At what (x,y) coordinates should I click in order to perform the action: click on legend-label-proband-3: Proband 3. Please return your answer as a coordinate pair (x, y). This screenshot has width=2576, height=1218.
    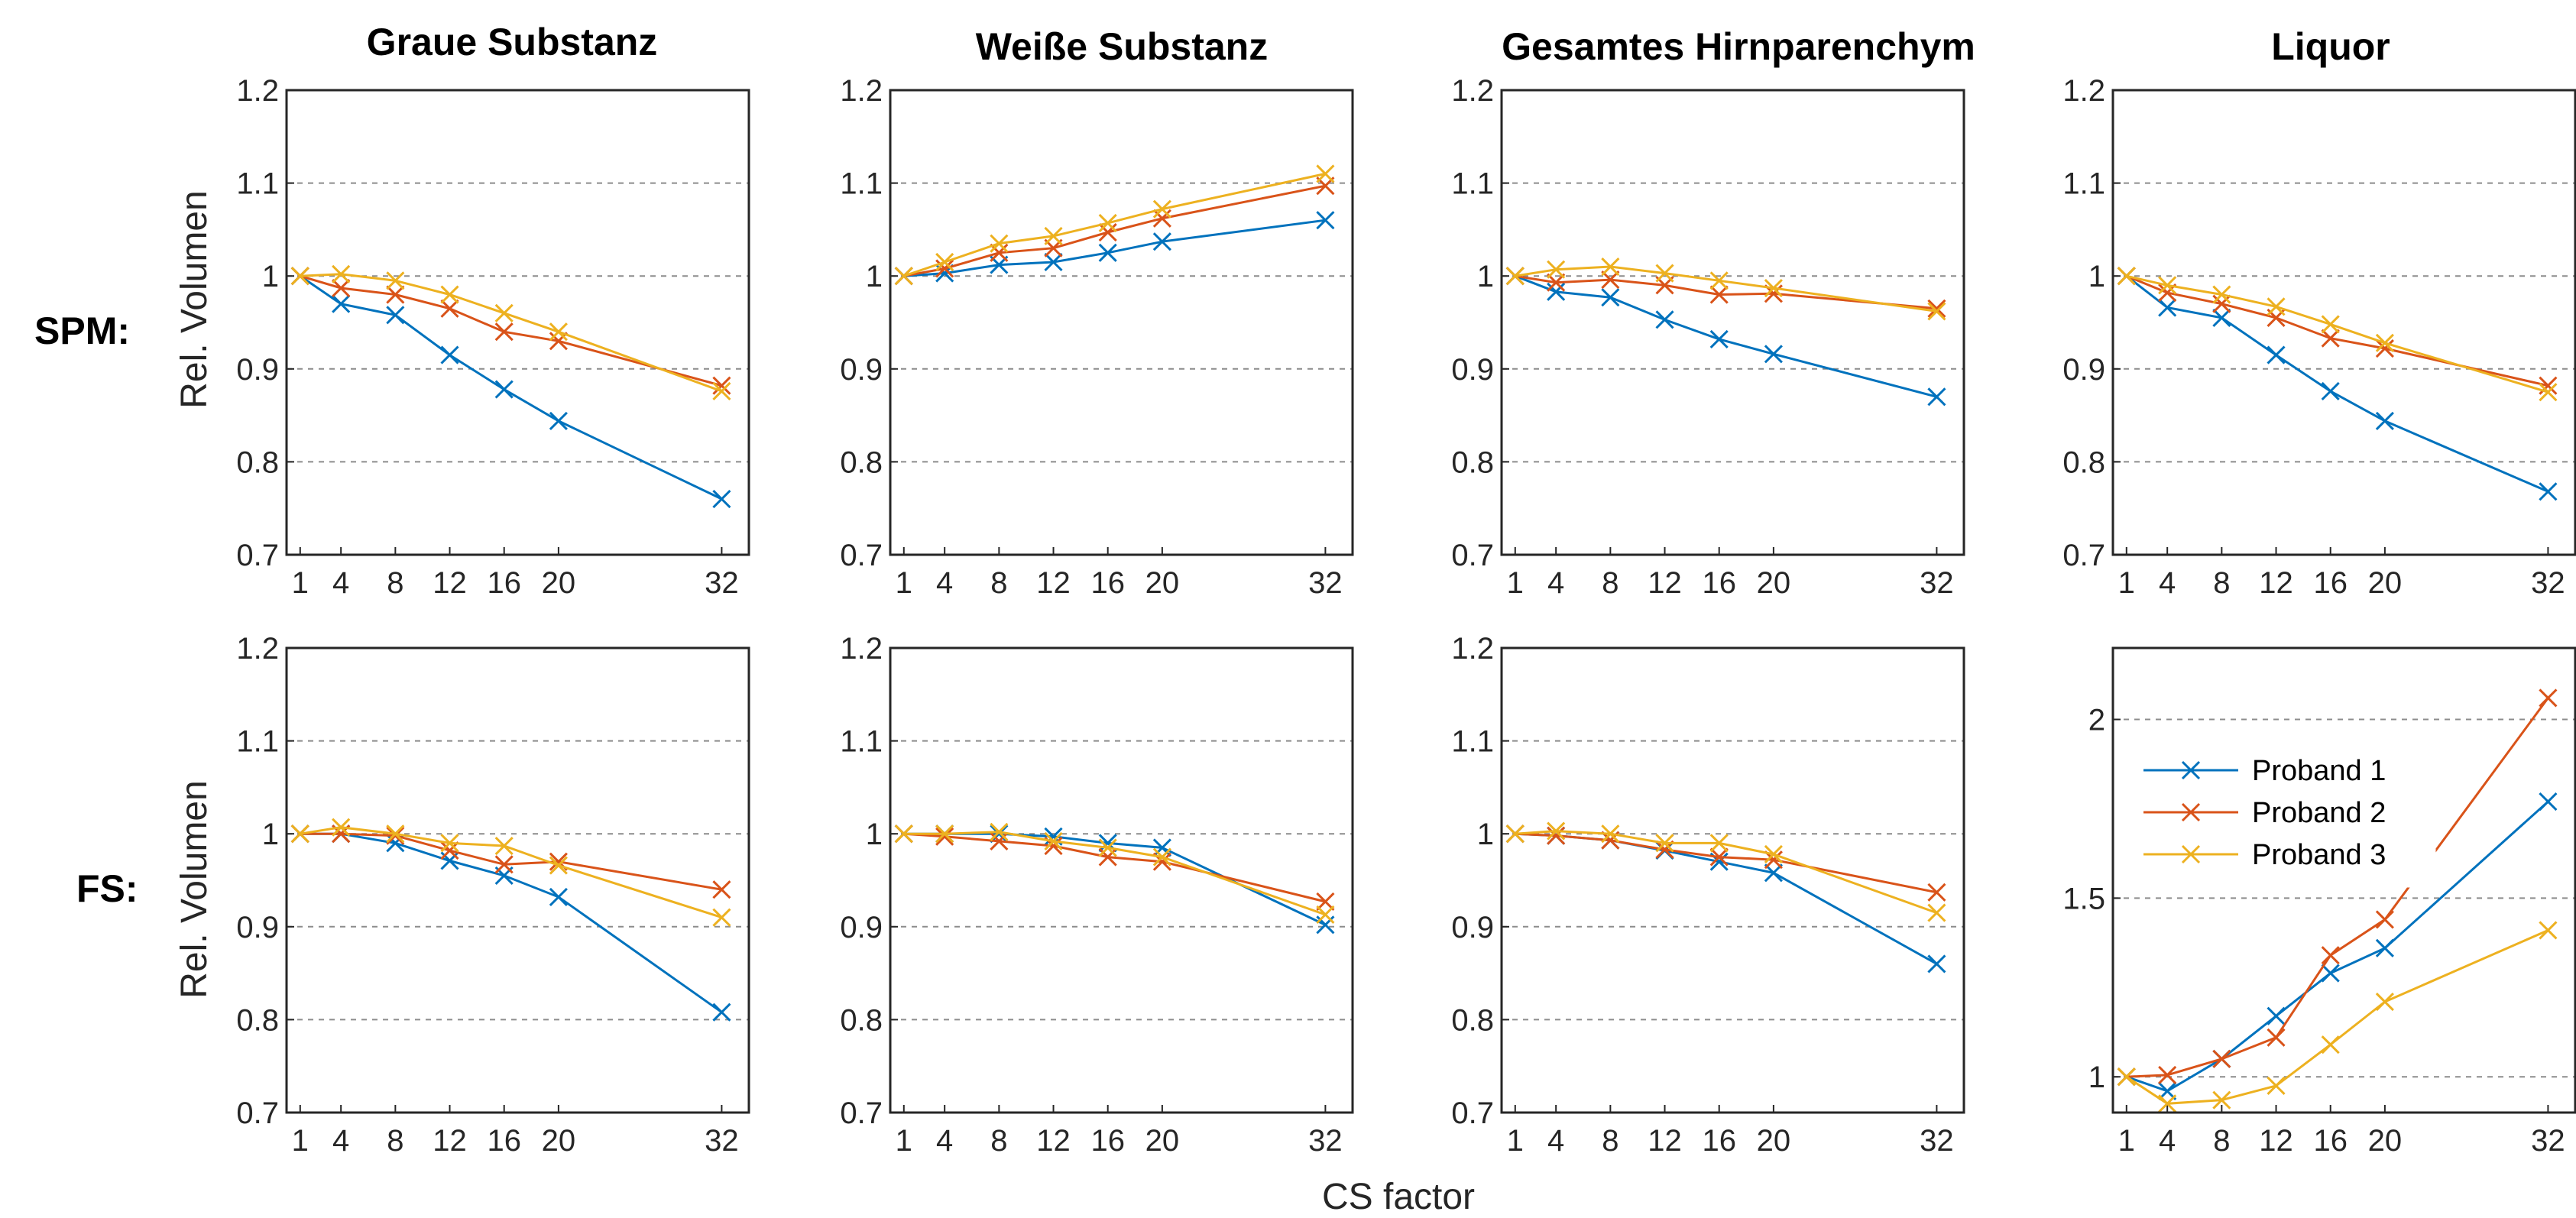
    Looking at the image, I should click on (2319, 855).